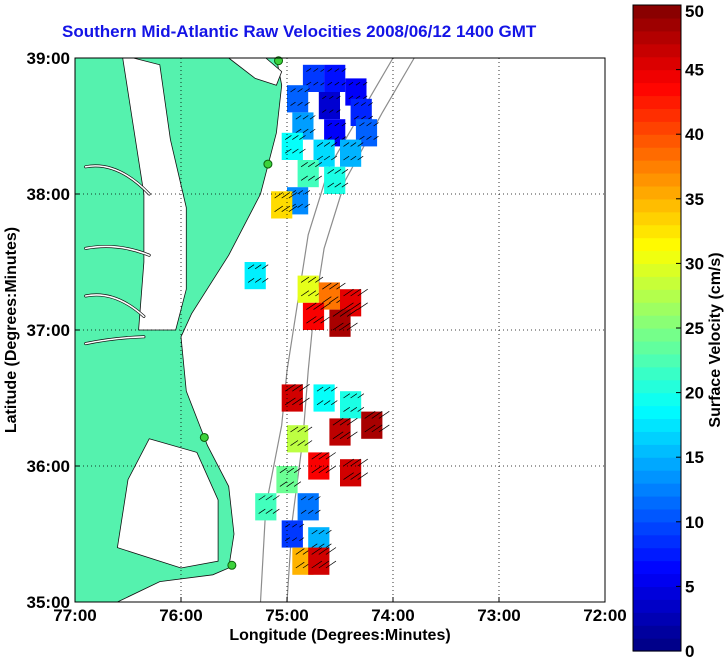 This screenshot has width=724, height=659. Describe the element at coordinates (694, 393) in the screenshot. I see `colorbar-tick-label: 20` at that location.